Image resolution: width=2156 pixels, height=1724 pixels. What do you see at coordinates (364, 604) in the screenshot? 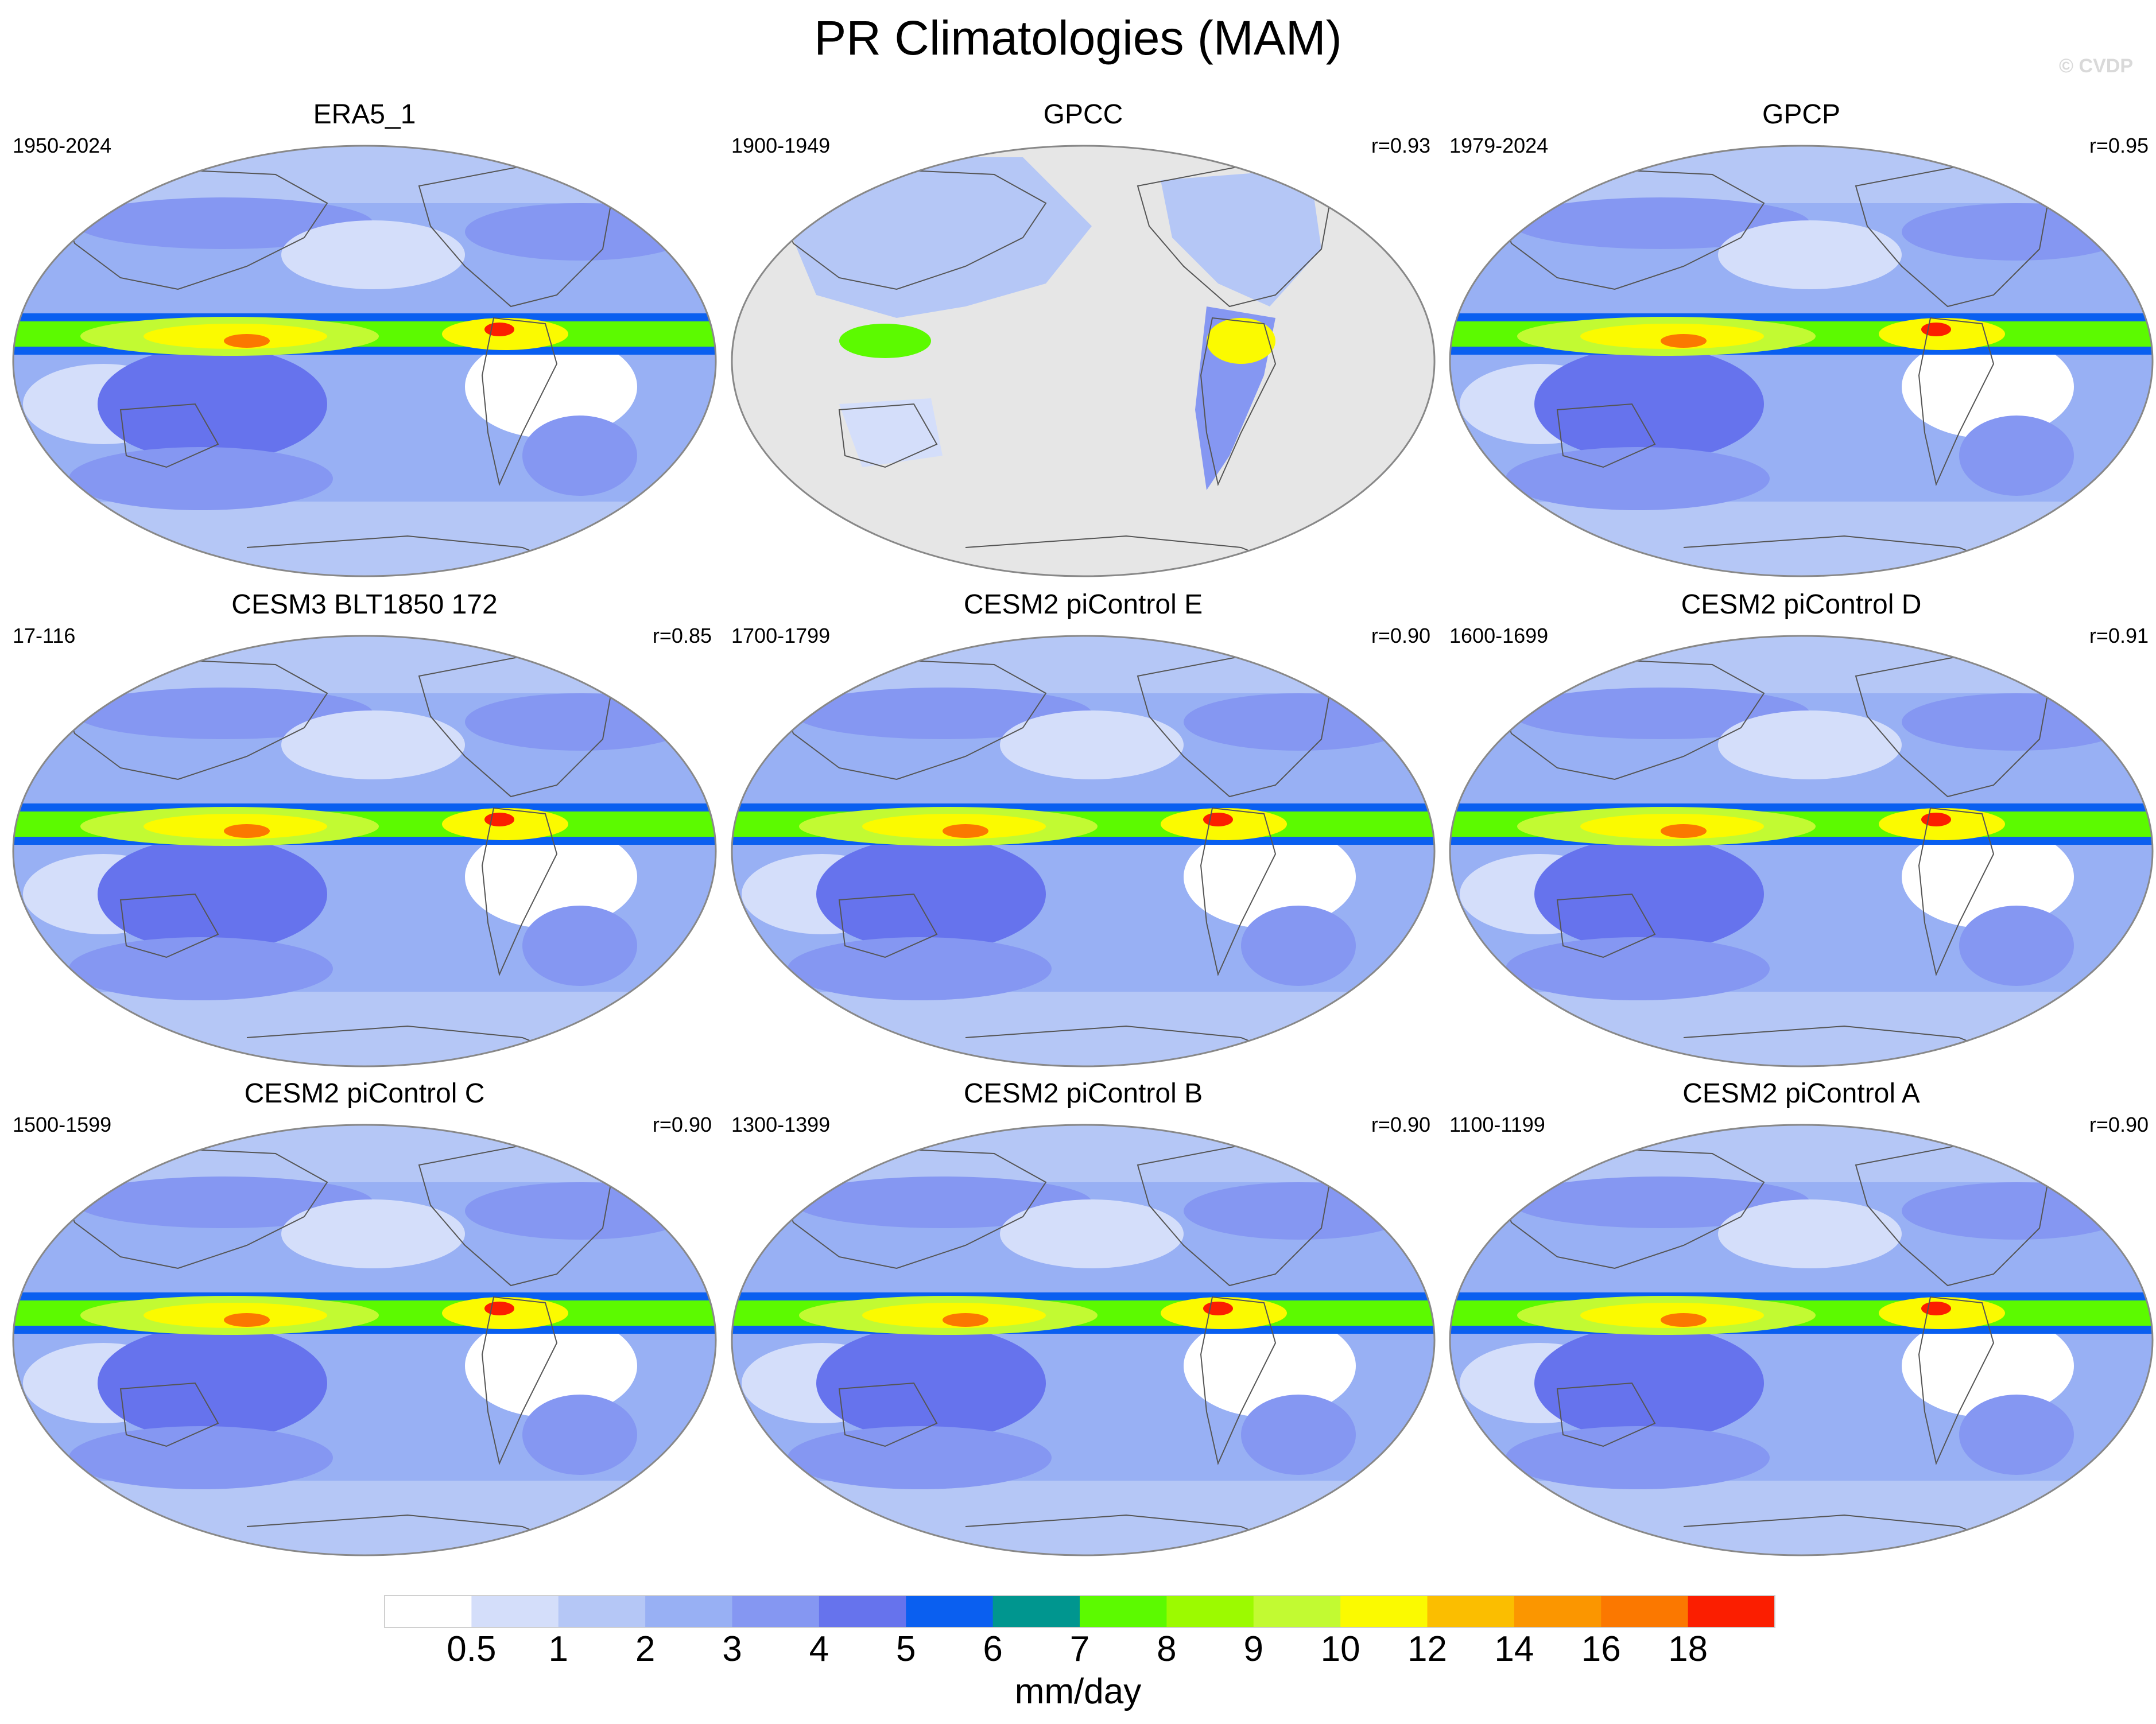
I see `panel-title: CESM3 BLT1850 172` at bounding box center [364, 604].